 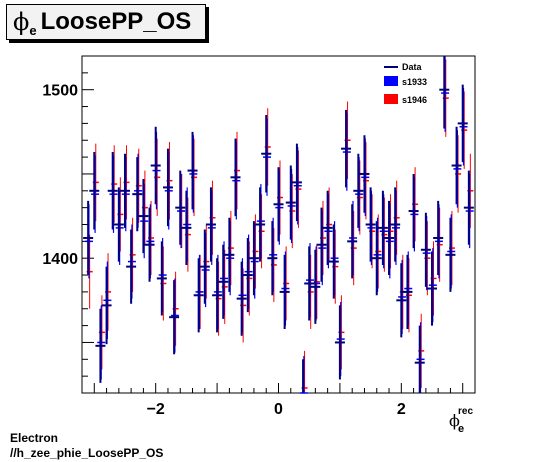 What do you see at coordinates (401, 409) in the screenshot?
I see `x-tick-label: 2` at bounding box center [401, 409].